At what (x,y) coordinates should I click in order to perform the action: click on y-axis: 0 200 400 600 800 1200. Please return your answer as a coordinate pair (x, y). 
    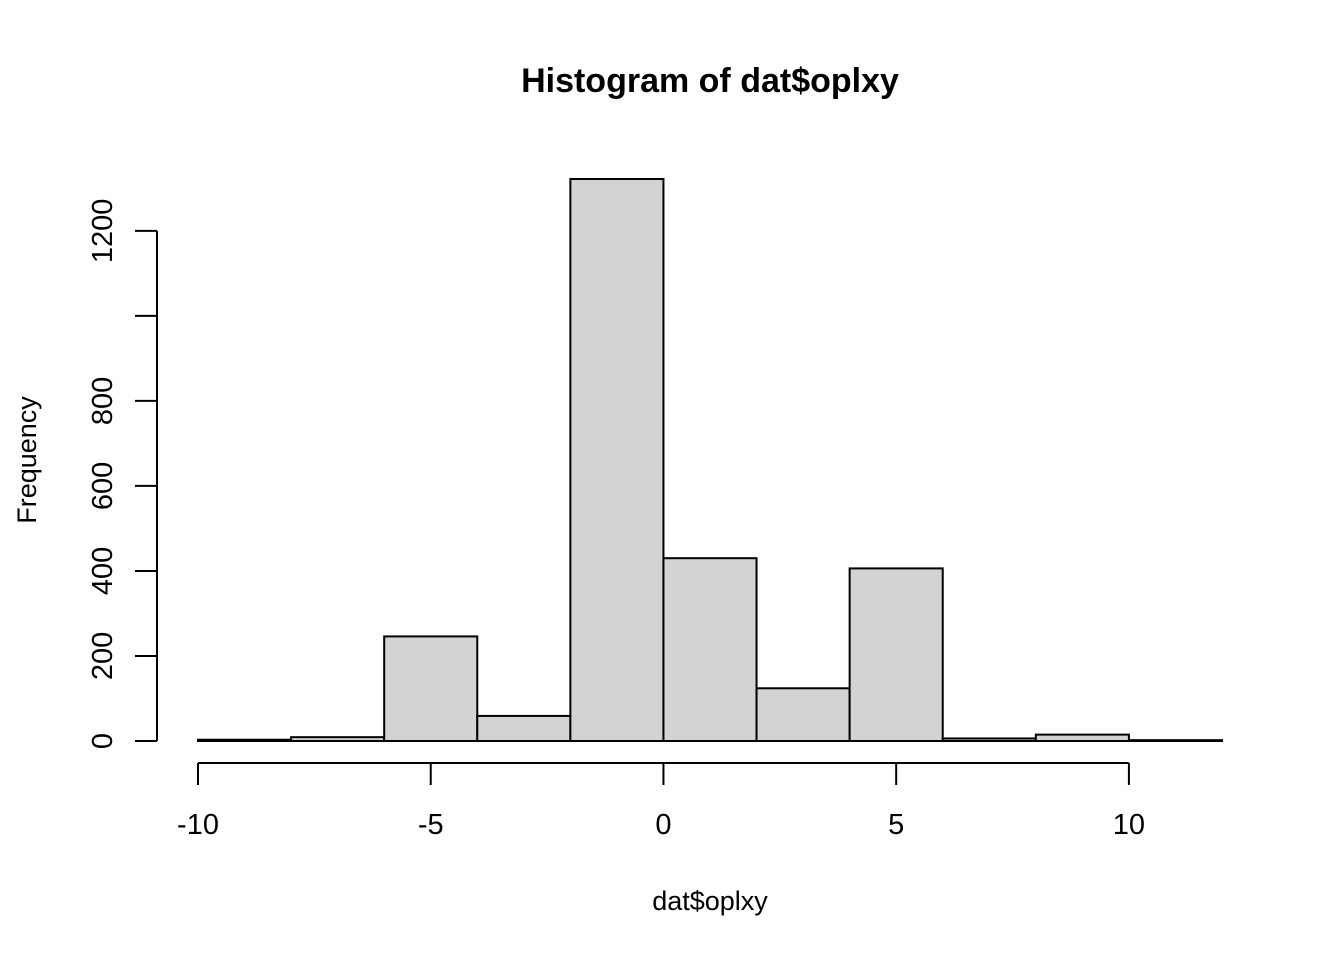
    Looking at the image, I should click on (122, 474).